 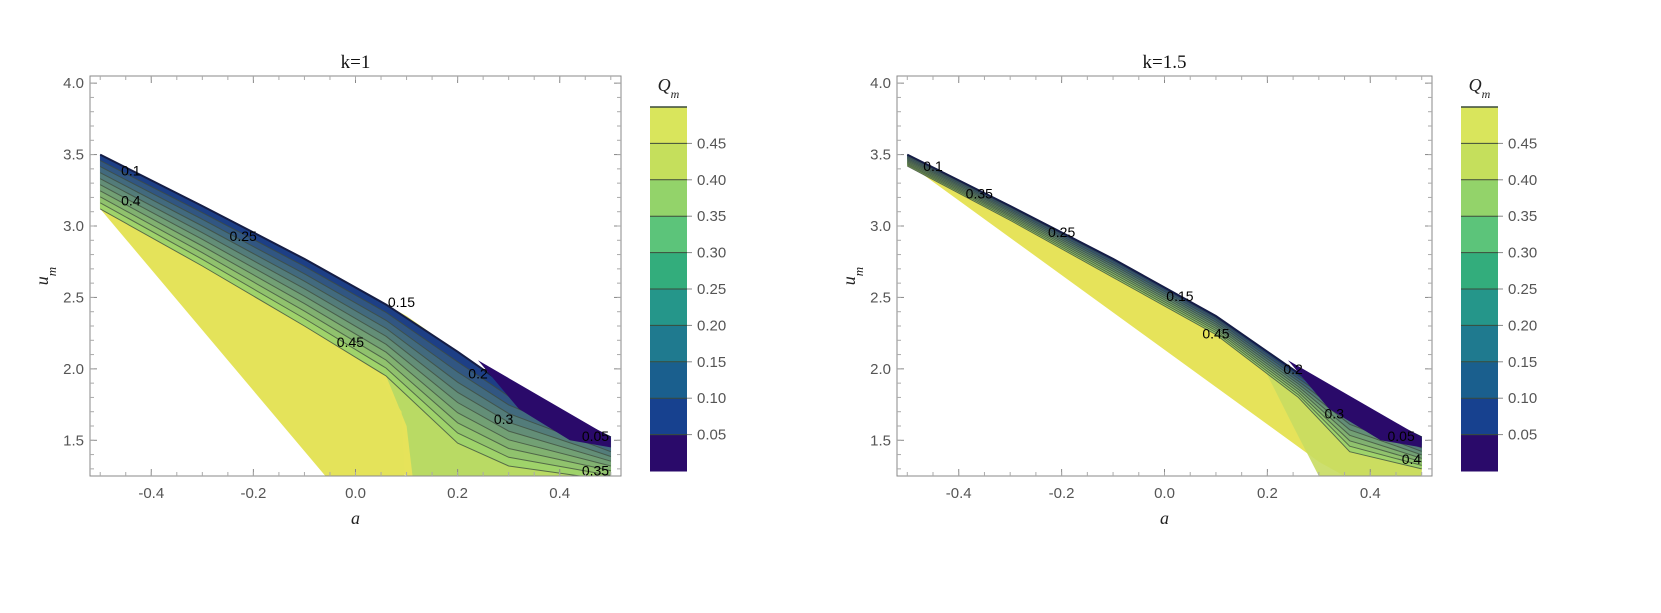 I want to click on chart-title: k=1.5, so click(x=1165, y=62).